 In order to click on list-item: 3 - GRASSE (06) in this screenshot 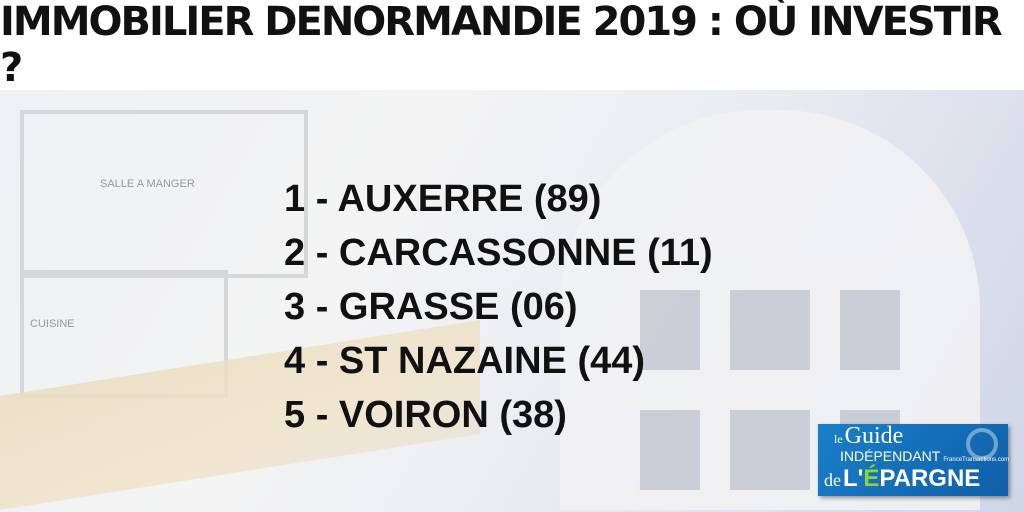, I will do `click(431, 307)`.